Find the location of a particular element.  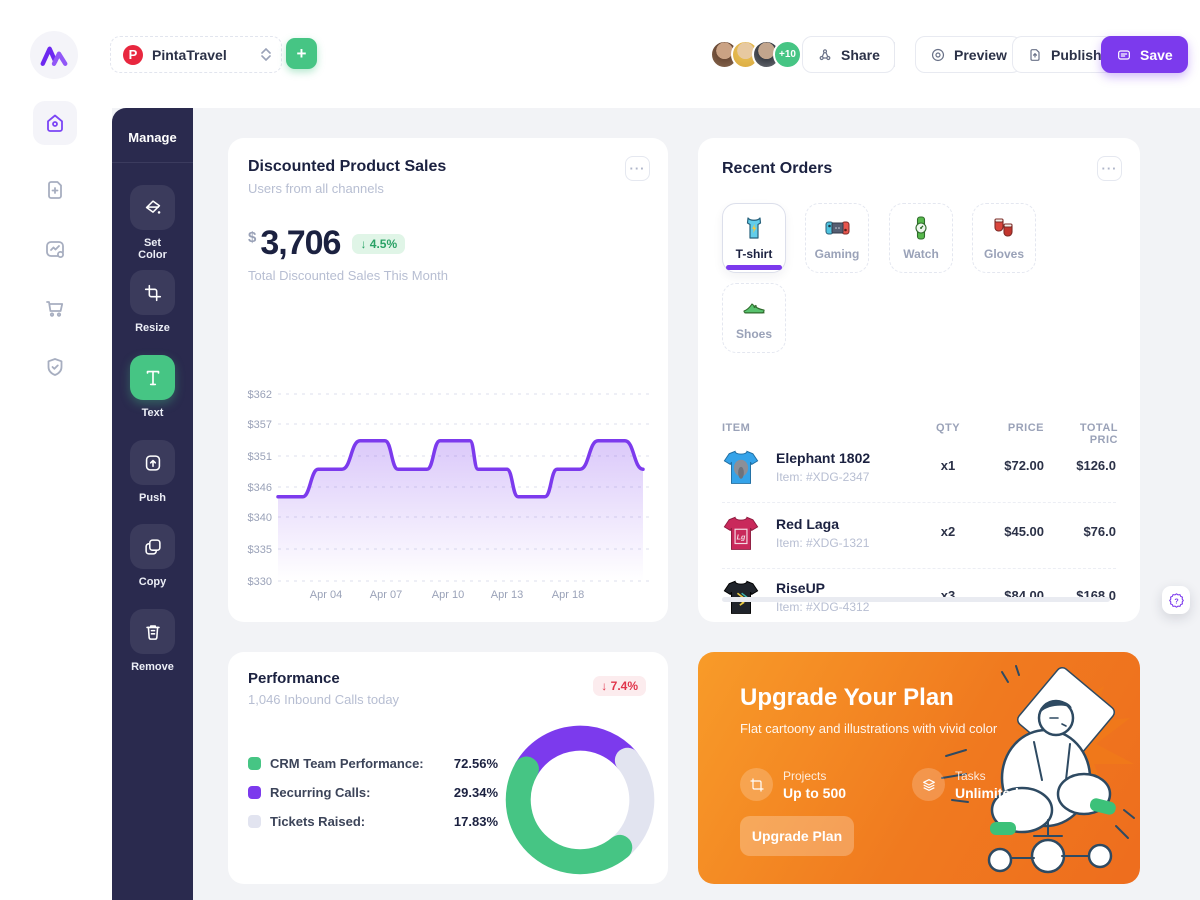

sales-more-button: ··· is located at coordinates (637, 168).